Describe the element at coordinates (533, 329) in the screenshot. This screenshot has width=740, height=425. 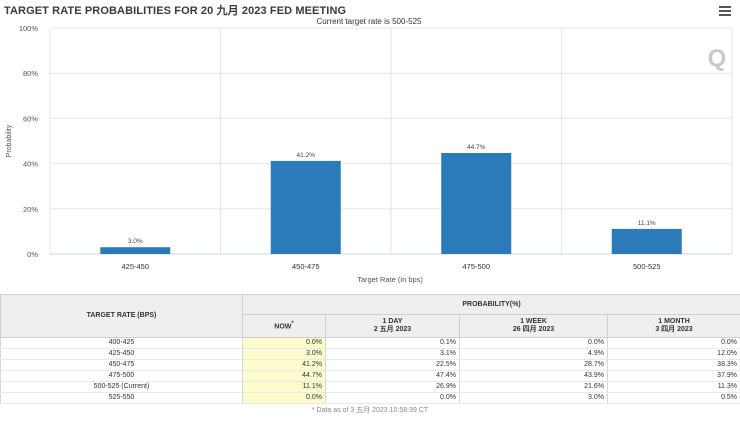
I see `header-1-week-date: 26 四月 2023` at that location.